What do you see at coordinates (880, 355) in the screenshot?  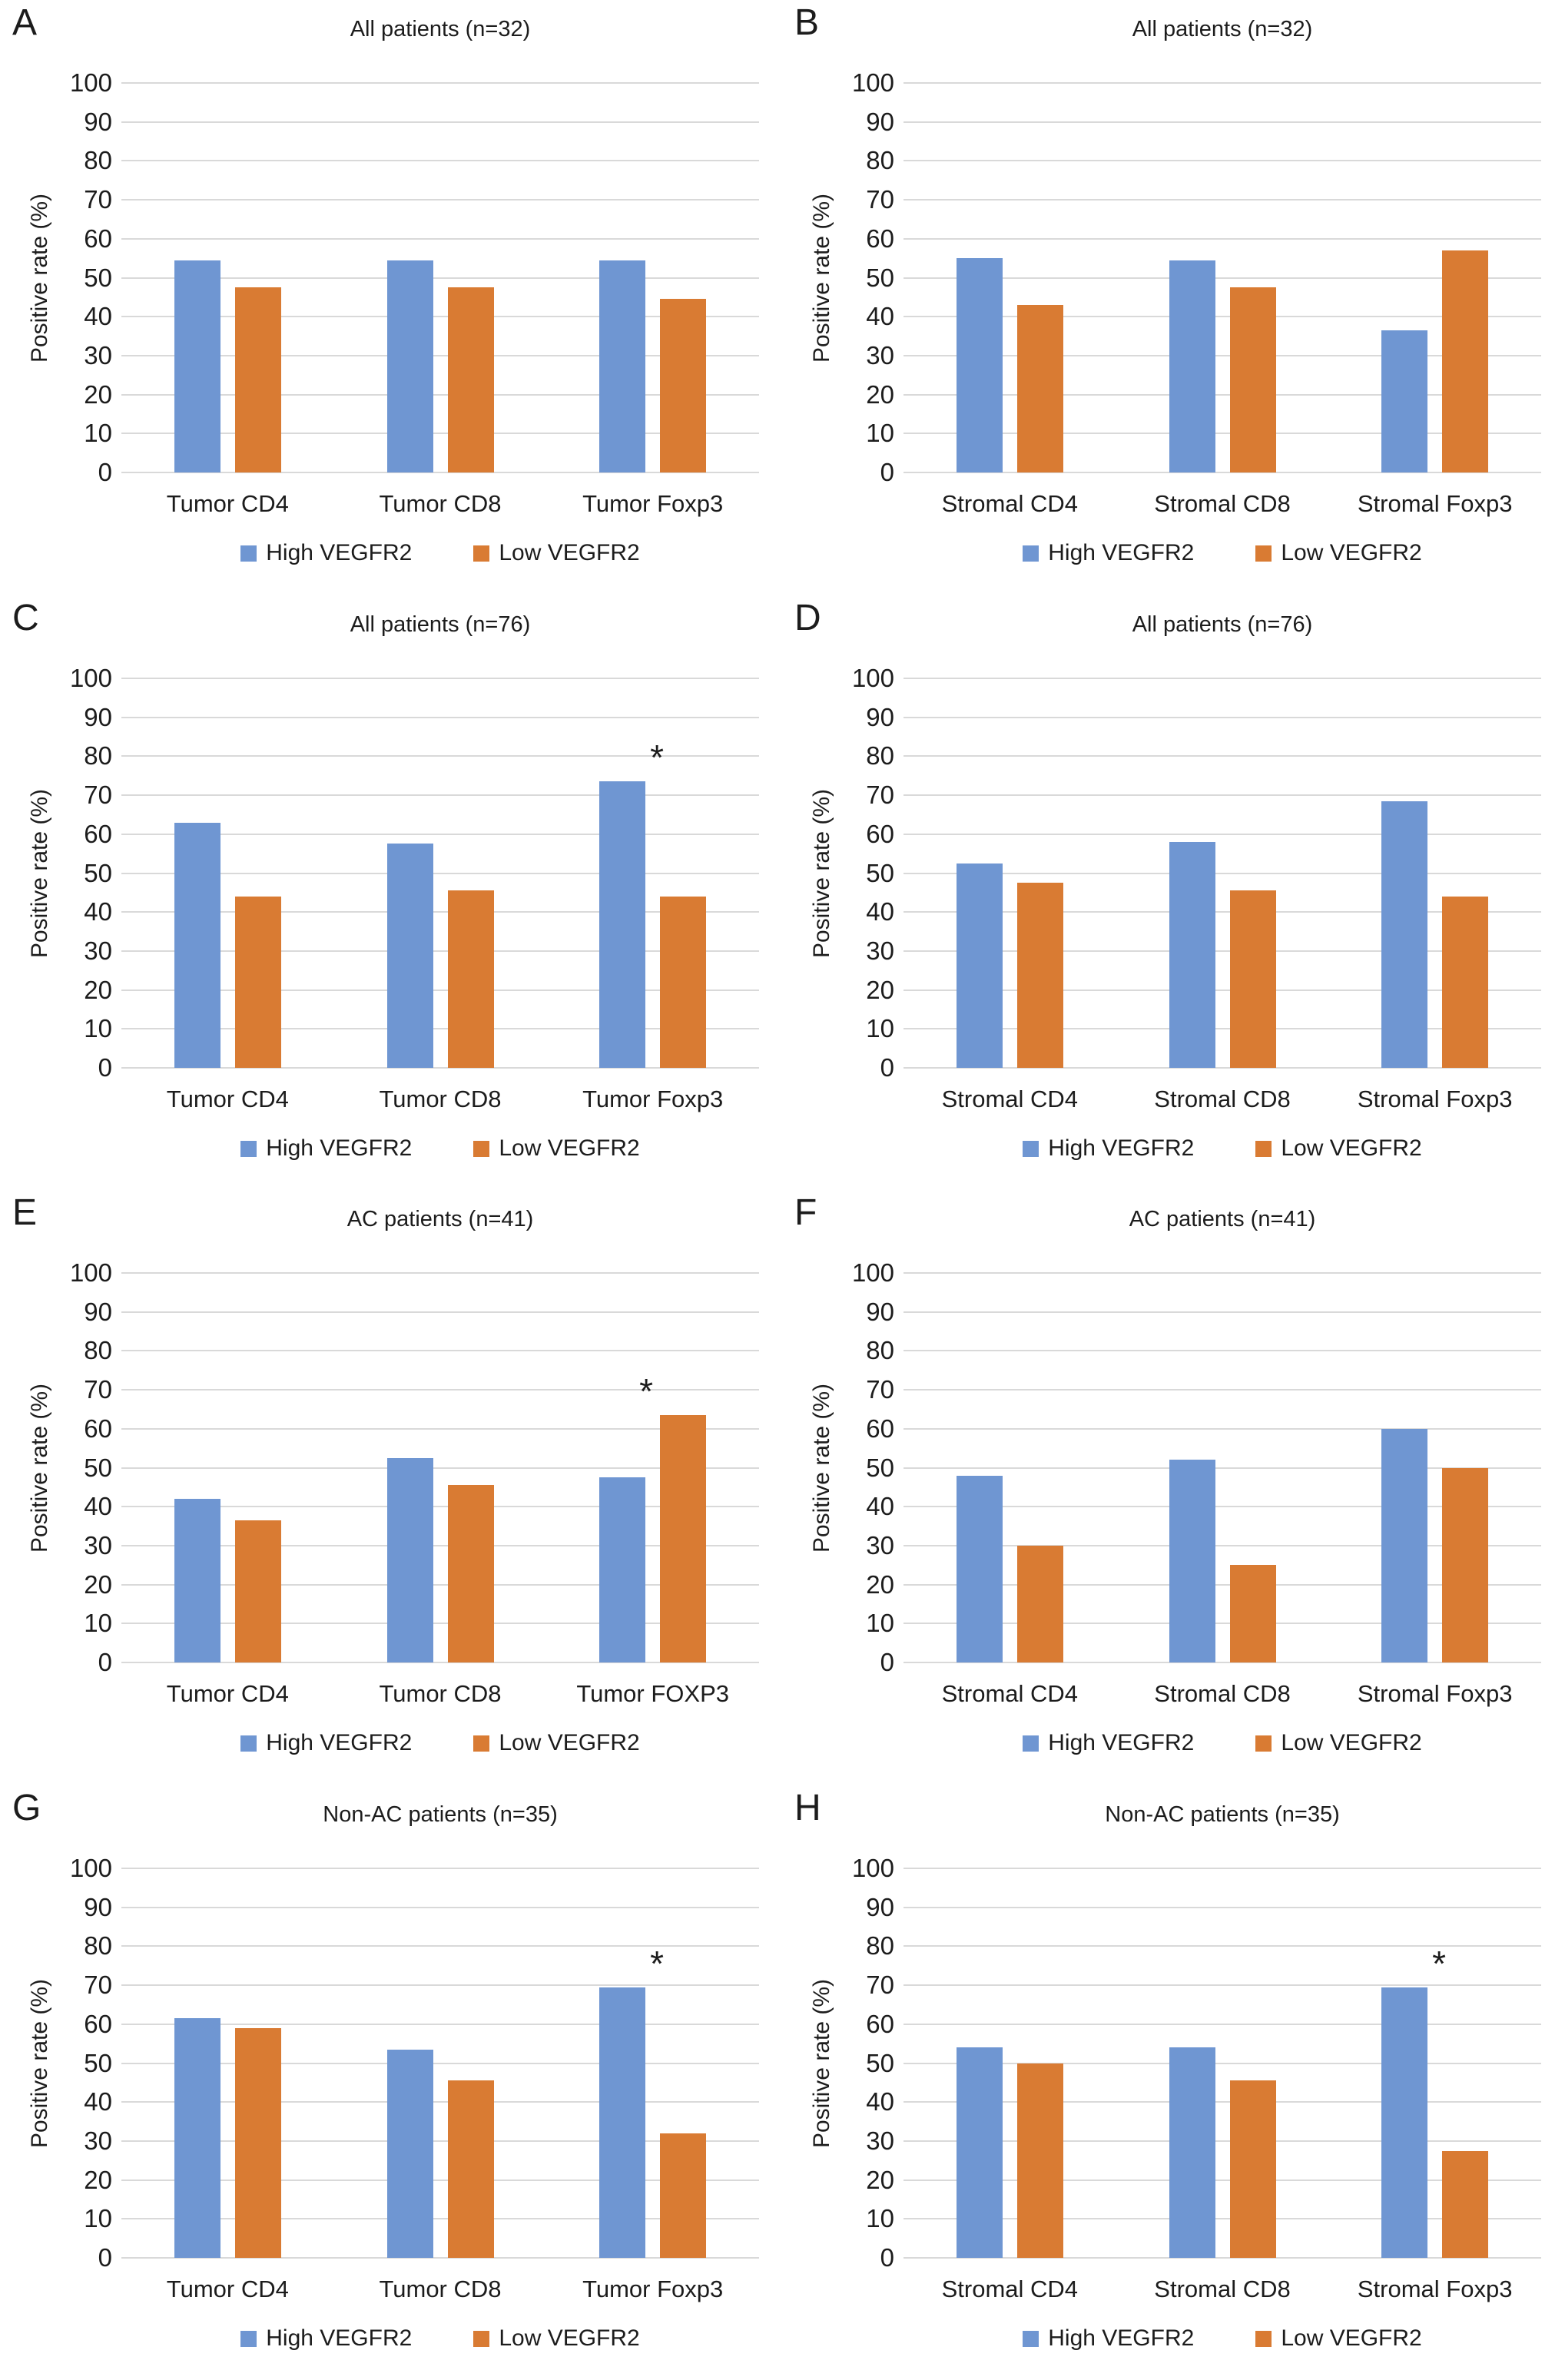 I see `y-tick-label: 30` at bounding box center [880, 355].